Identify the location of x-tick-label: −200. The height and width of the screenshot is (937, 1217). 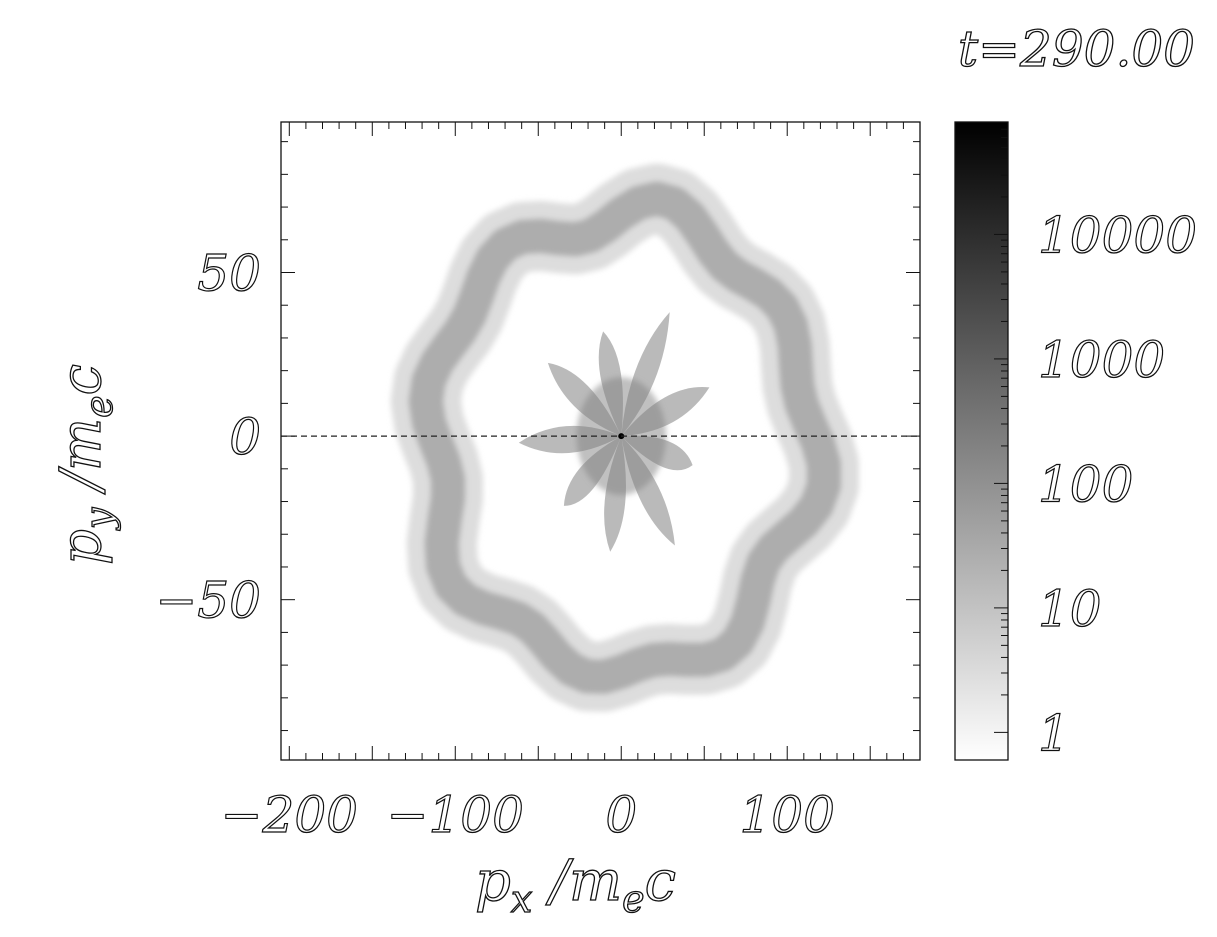
(289, 815).